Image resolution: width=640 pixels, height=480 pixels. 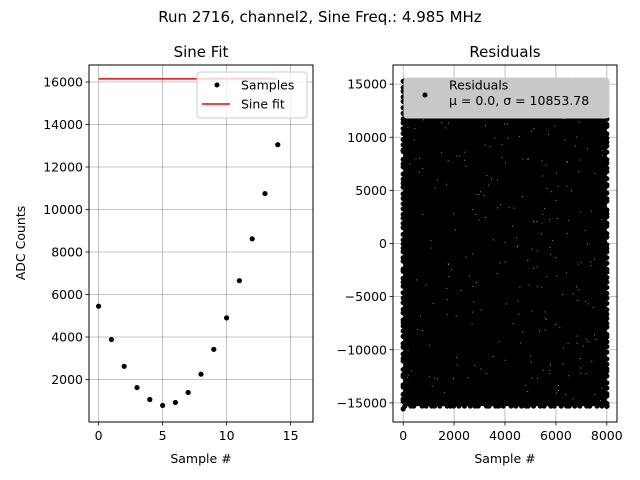 What do you see at coordinates (63, 124) in the screenshot?
I see `sine-fit-y-tick-label: 14000` at bounding box center [63, 124].